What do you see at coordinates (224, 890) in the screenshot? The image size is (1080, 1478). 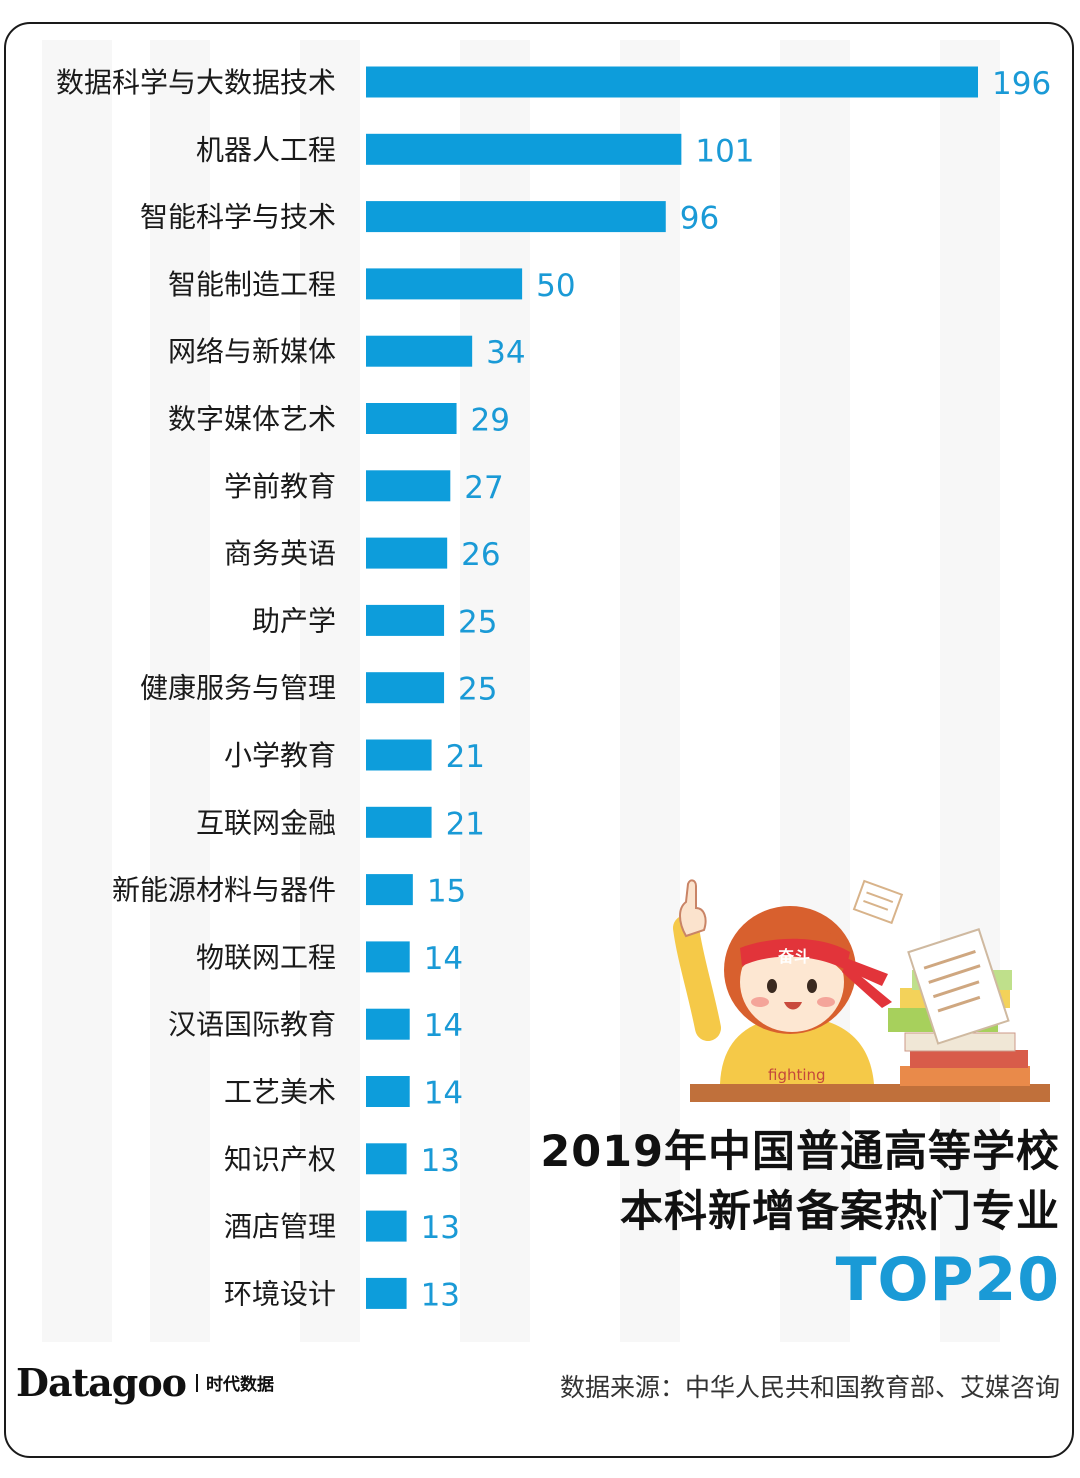 I see `category-label: 新能源材料与器件` at bounding box center [224, 890].